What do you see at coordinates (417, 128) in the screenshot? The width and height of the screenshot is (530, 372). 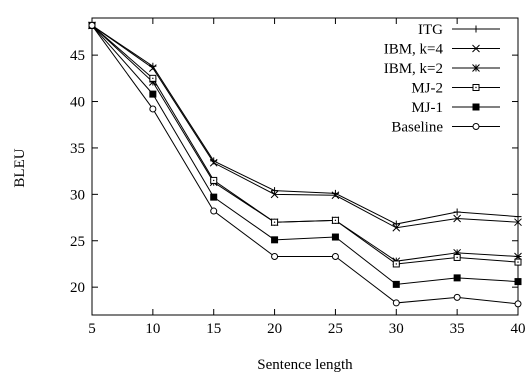 I see `legend-label: Baseline` at bounding box center [417, 128].